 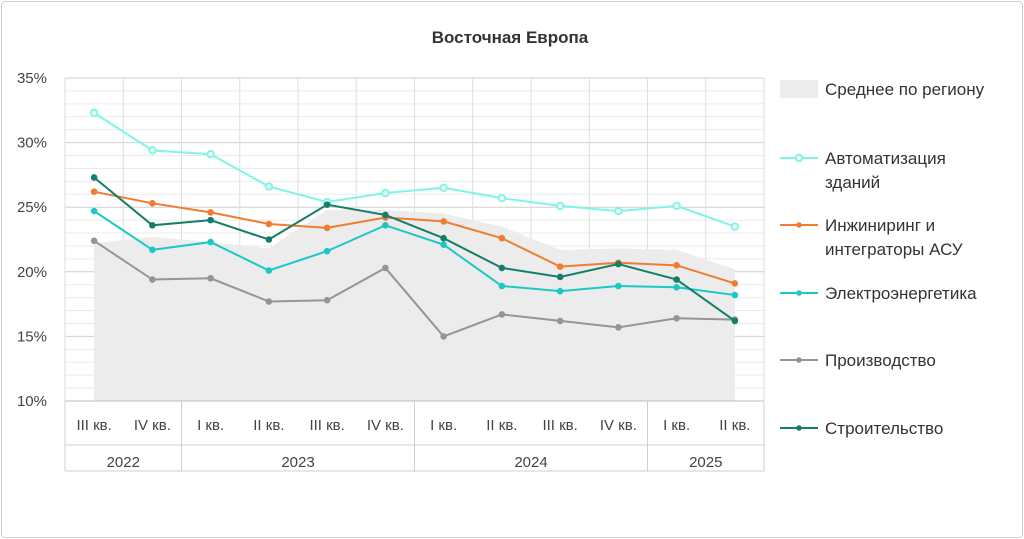 What do you see at coordinates (885, 170) in the screenshot?
I see `legend-label: Автоматизация зданий` at bounding box center [885, 170].